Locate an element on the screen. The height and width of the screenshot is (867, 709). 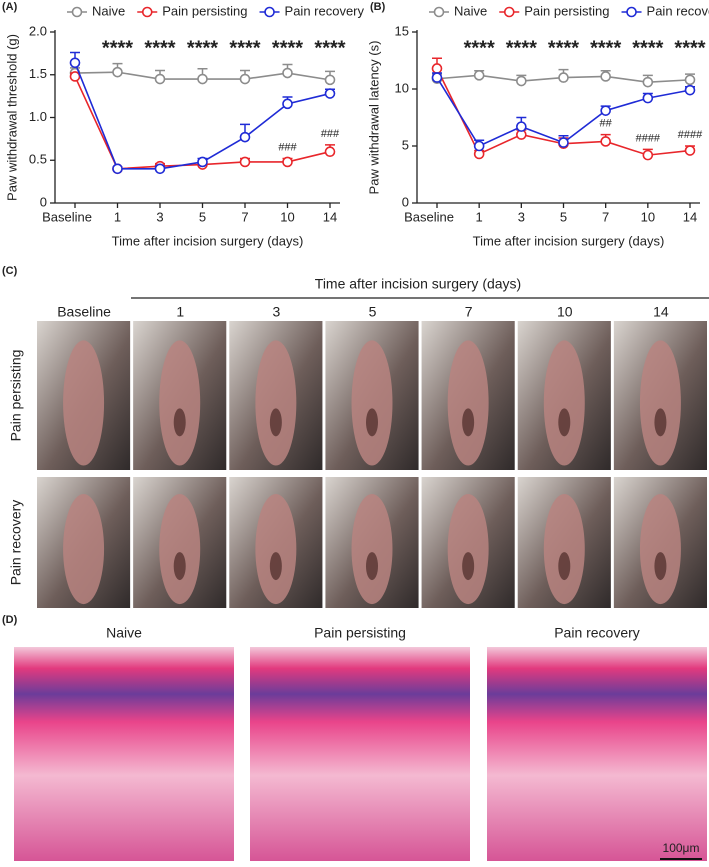
panel-label: (B) is located at coordinates (378, 7).